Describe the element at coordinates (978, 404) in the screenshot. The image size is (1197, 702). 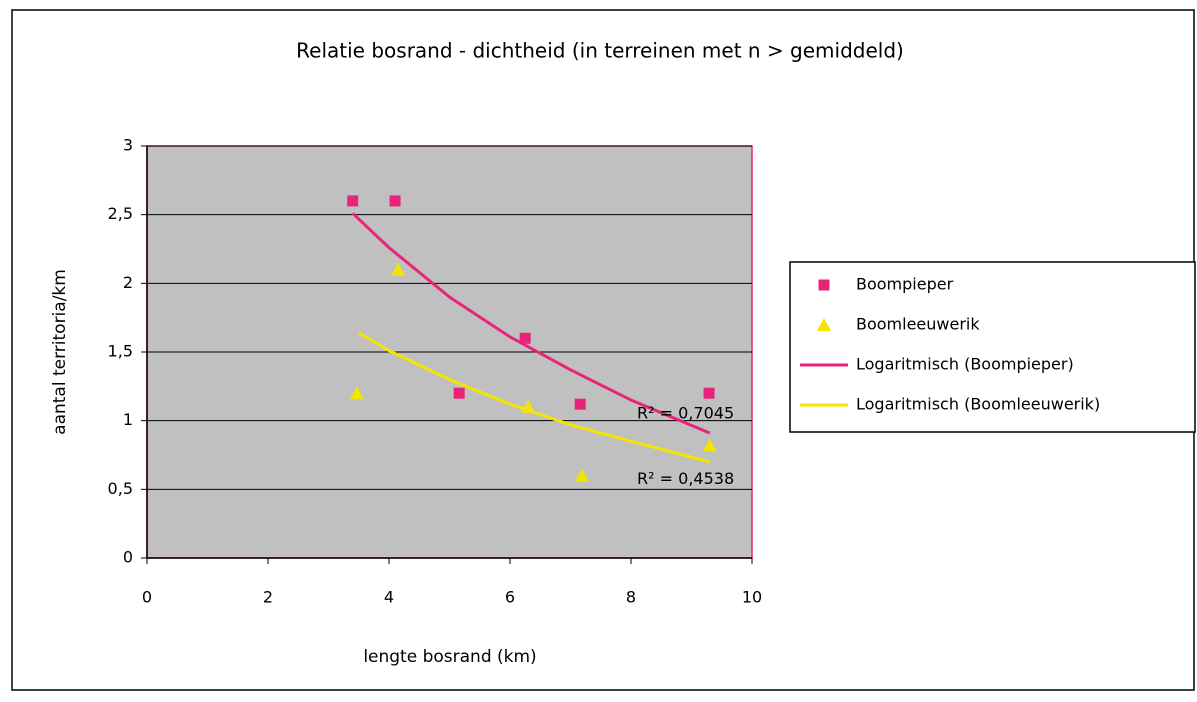
I see `legend-label: Logaritmisch (Boomleeuwerik)` at that location.